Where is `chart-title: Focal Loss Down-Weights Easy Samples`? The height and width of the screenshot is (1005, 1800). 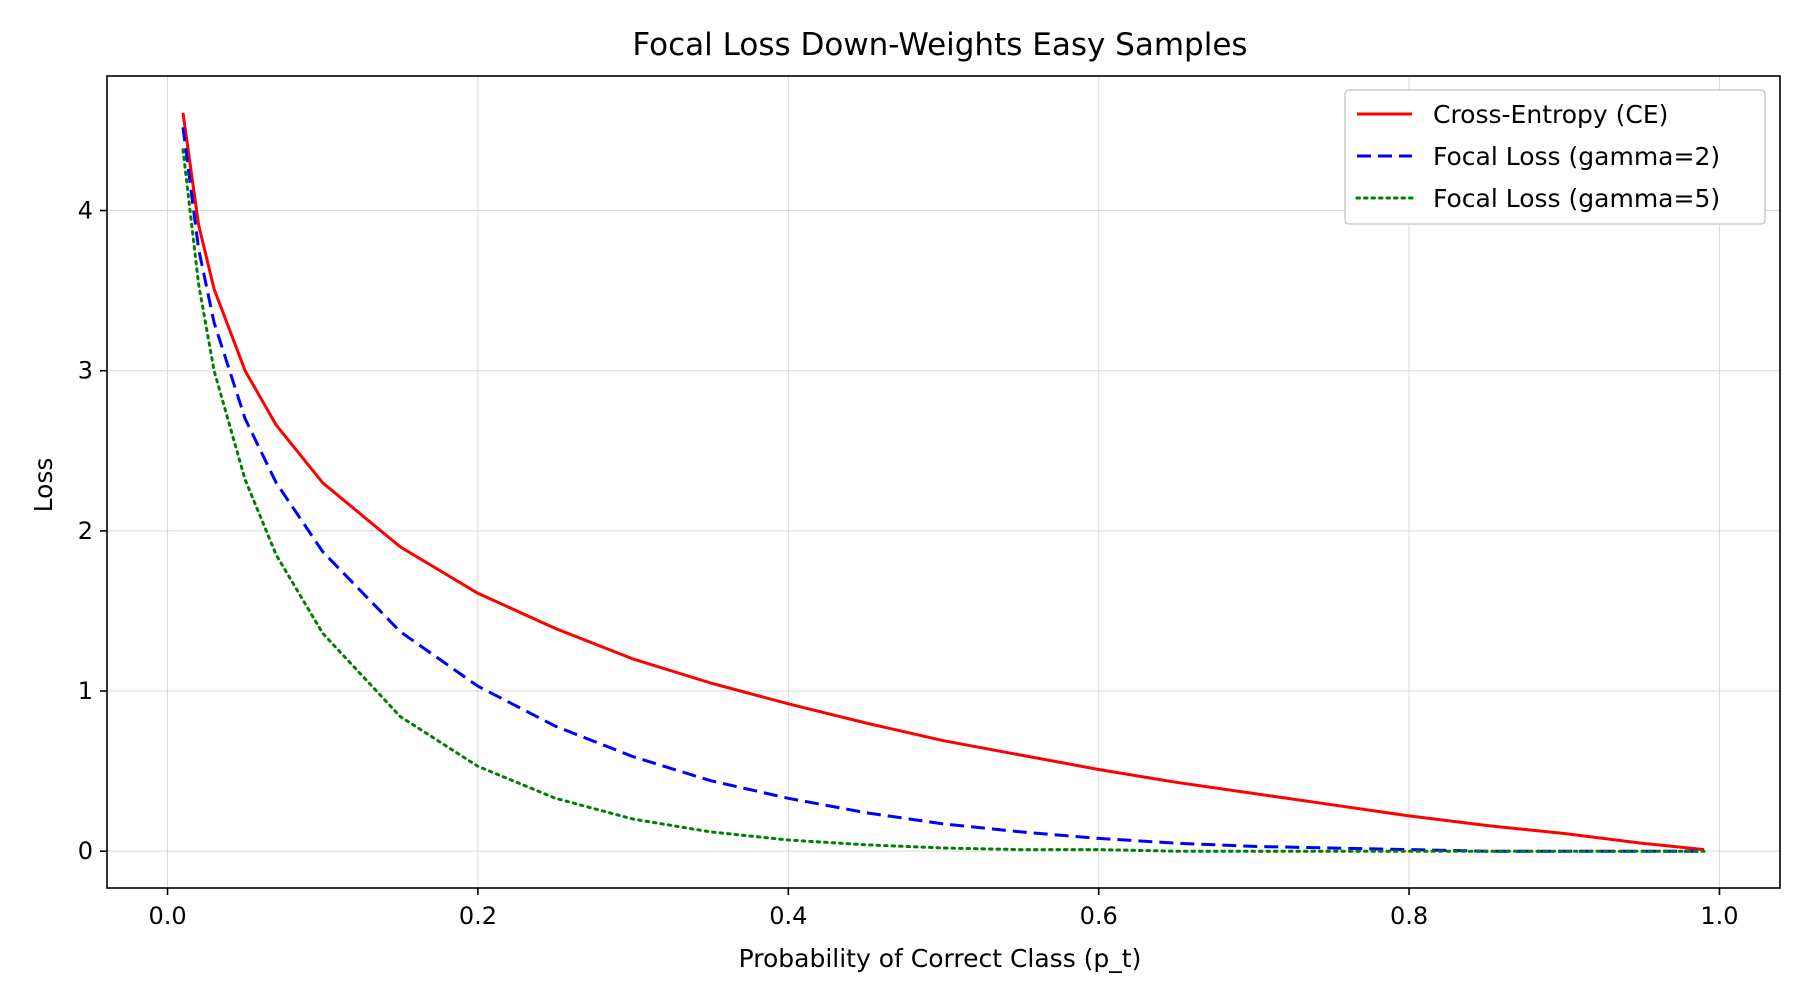
chart-title: Focal Loss Down-Weights Easy Samples is located at coordinates (939, 45).